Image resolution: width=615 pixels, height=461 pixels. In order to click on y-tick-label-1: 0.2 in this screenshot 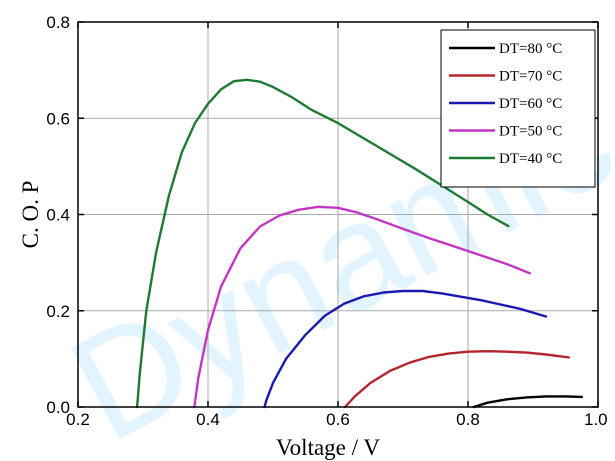, I will do `click(58, 311)`.